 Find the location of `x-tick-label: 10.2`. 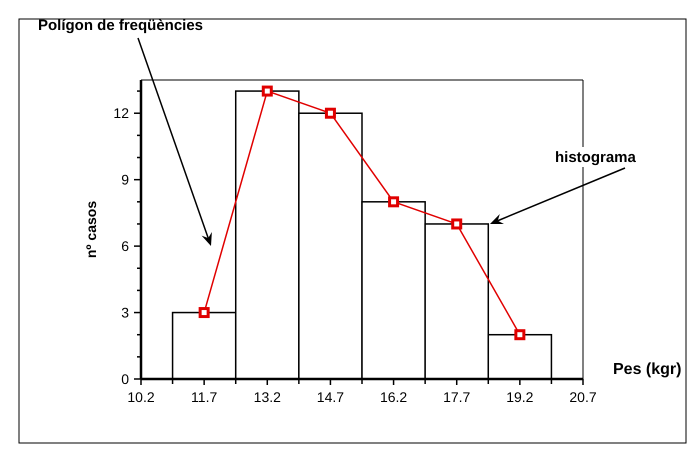

x-tick-label: 10.2 is located at coordinates (141, 397).